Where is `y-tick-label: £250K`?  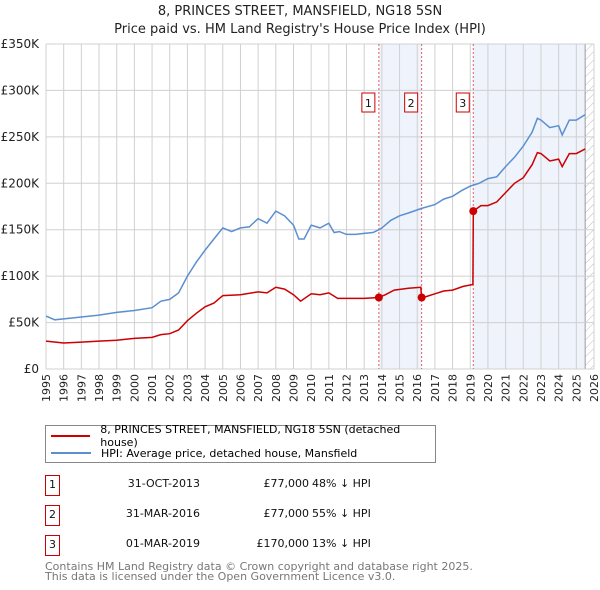 y-tick-label: £250K is located at coordinates (21, 137).